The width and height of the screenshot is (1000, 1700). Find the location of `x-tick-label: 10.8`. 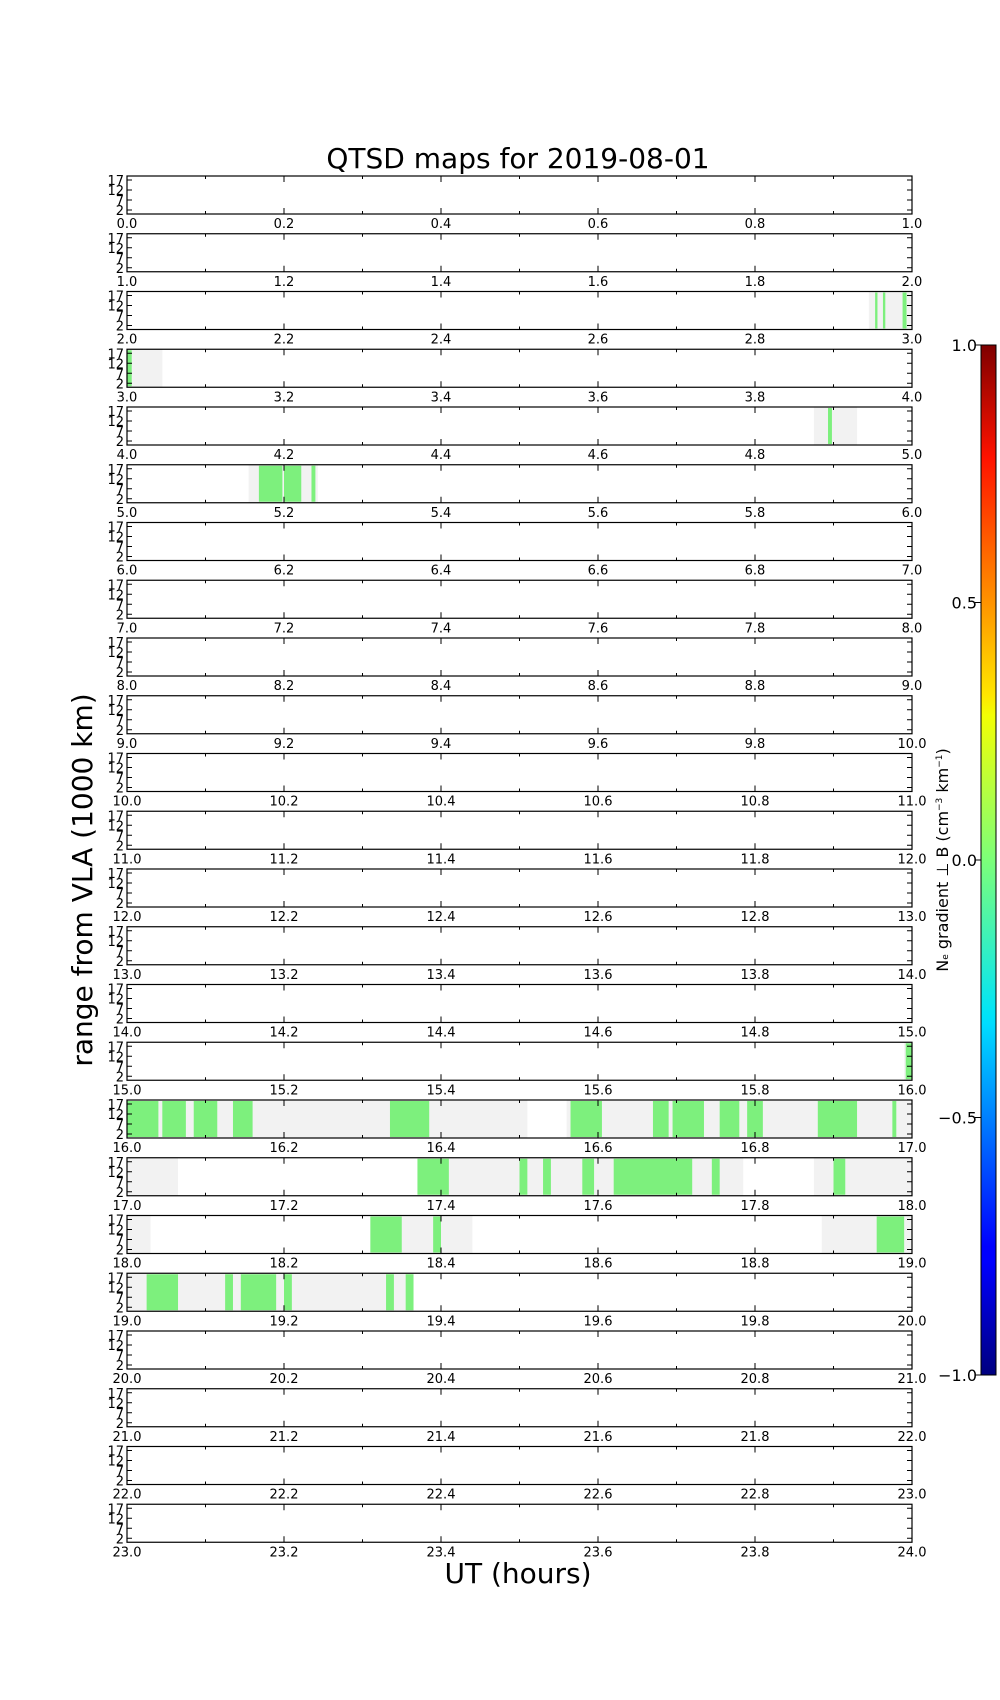

x-tick-label: 10.8 is located at coordinates (755, 802).